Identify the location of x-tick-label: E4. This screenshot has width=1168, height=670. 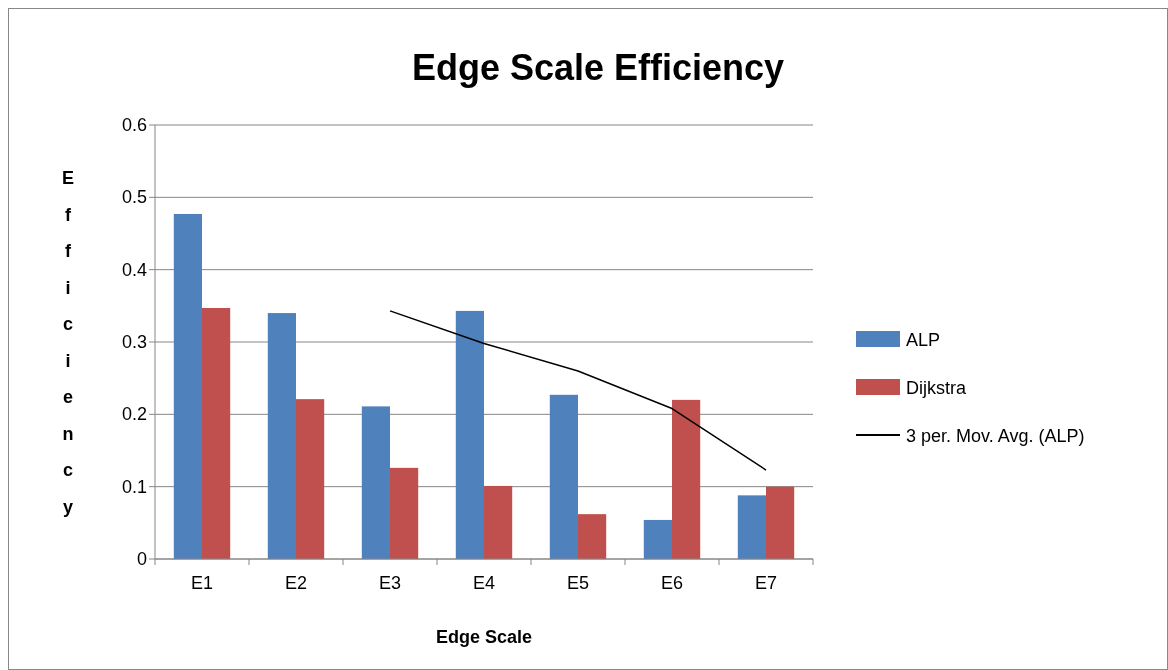
(484, 583).